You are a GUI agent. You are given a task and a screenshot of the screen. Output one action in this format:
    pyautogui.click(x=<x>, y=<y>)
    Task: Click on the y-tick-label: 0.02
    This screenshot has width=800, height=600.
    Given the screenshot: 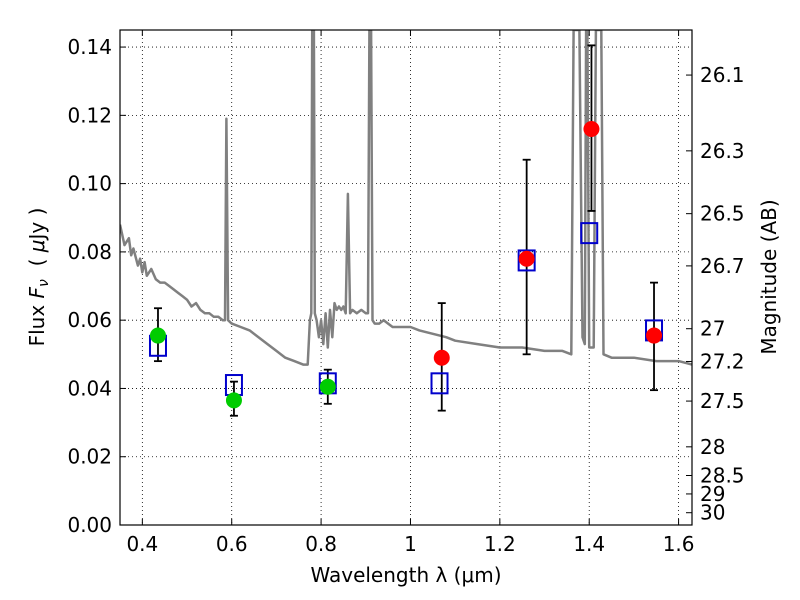 What is the action you would take?
    pyautogui.click(x=89, y=457)
    